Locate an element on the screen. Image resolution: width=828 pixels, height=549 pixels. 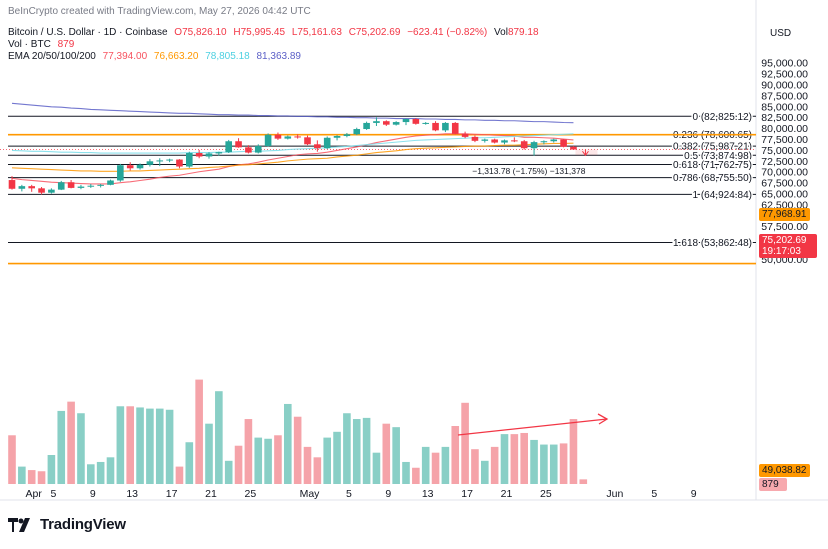
x-tick-label: Jun is located at coordinates (614, 494).